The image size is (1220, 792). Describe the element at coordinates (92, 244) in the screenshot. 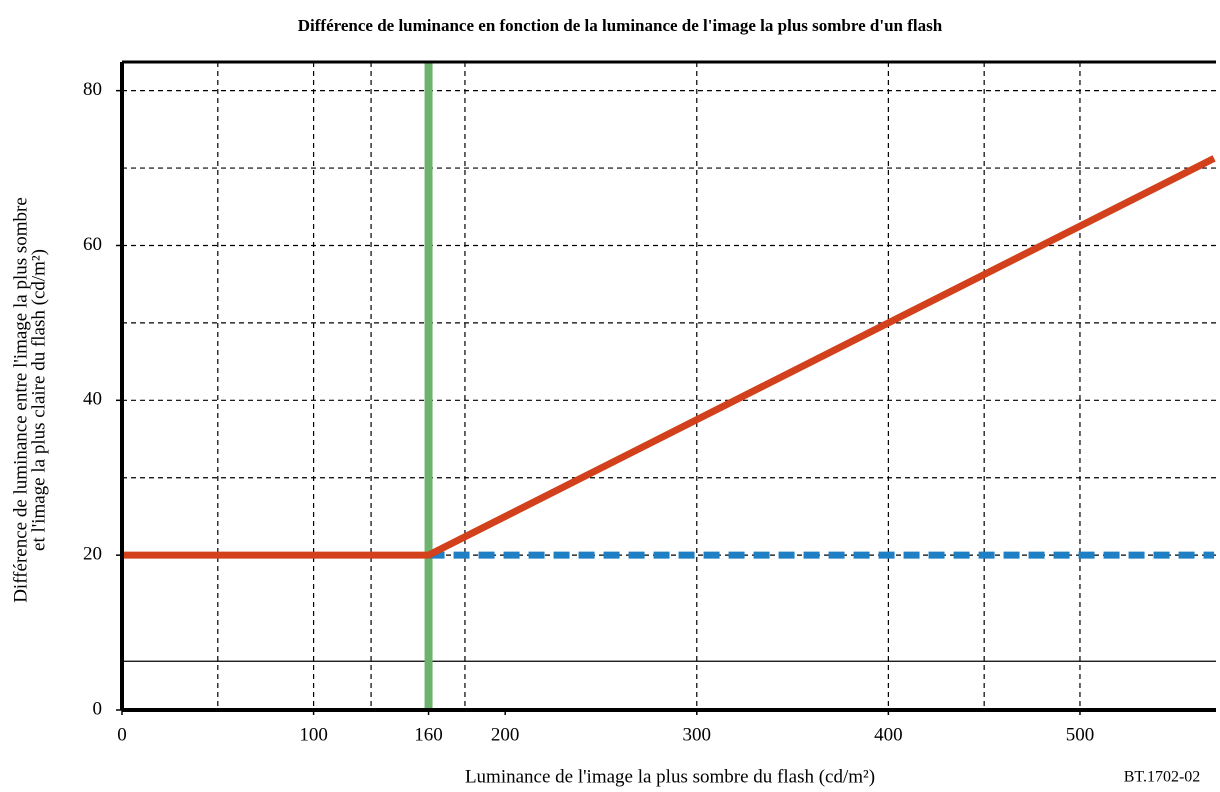

I see `y-tick-label: 60` at that location.